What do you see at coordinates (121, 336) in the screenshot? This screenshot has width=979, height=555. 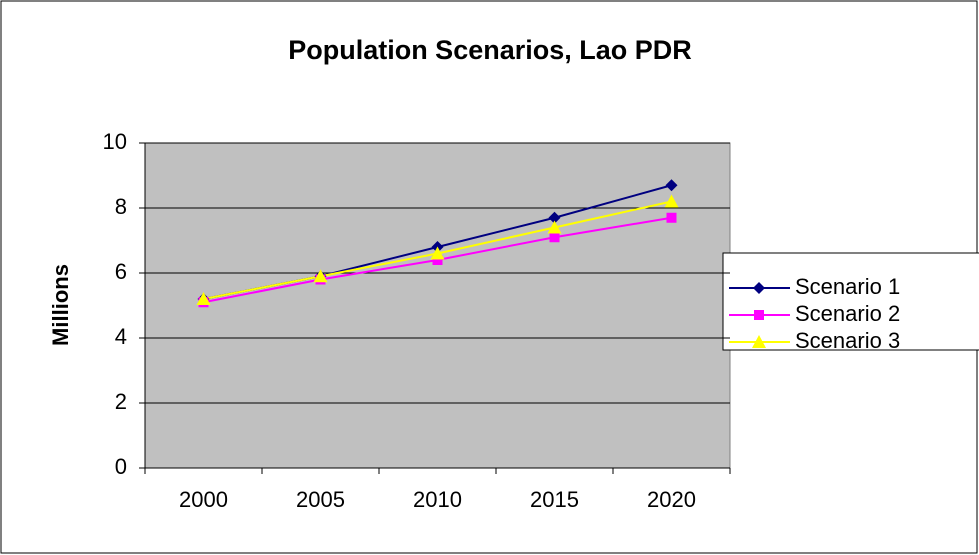 I see `y-tick-label: 4` at bounding box center [121, 336].